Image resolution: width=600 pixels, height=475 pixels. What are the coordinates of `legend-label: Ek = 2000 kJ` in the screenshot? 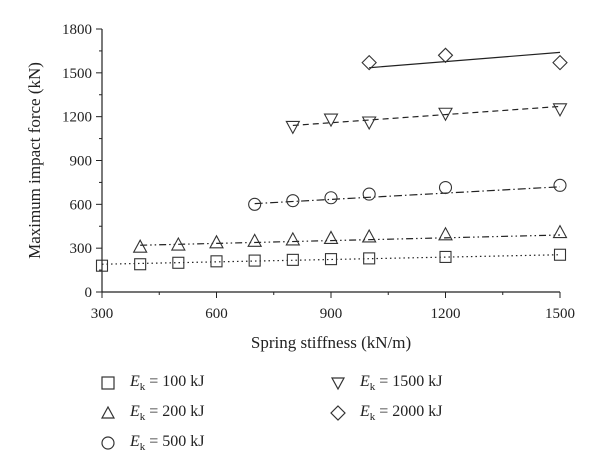 It's located at (401, 413).